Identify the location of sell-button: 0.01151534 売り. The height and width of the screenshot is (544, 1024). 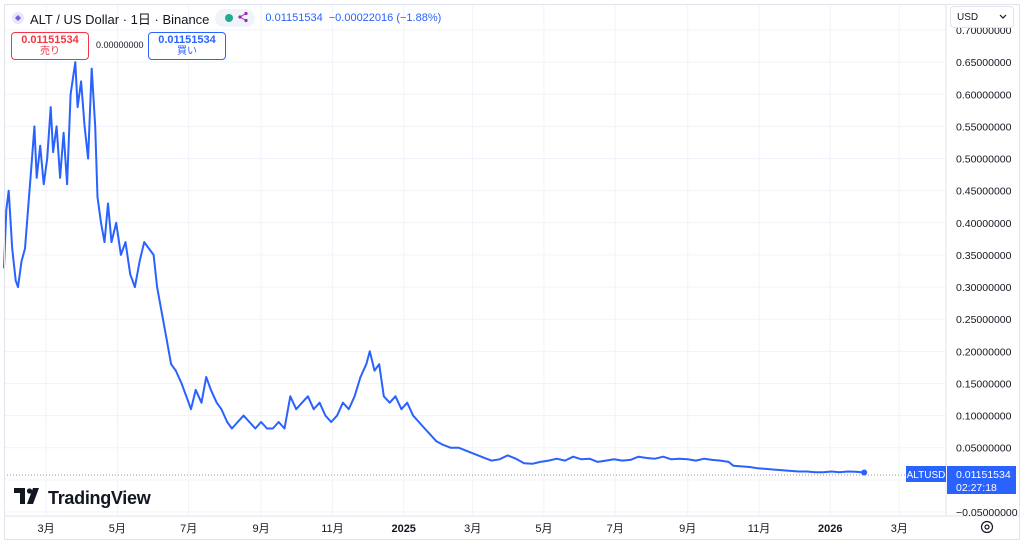
(50, 46).